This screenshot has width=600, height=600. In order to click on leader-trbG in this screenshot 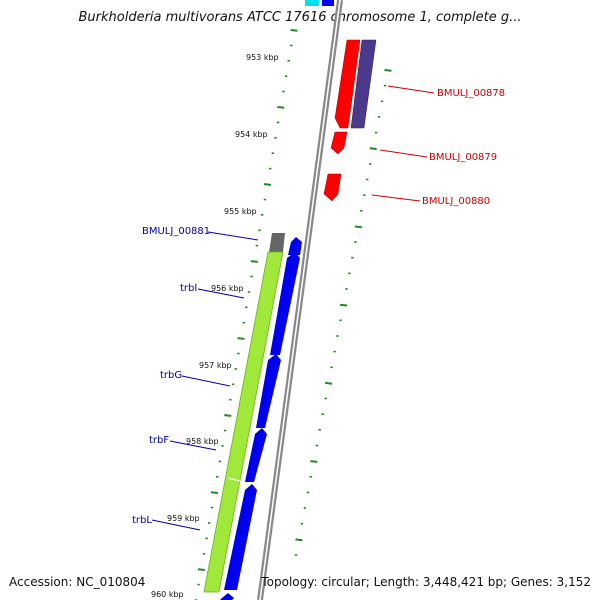, I will do `click(206, 381)`.